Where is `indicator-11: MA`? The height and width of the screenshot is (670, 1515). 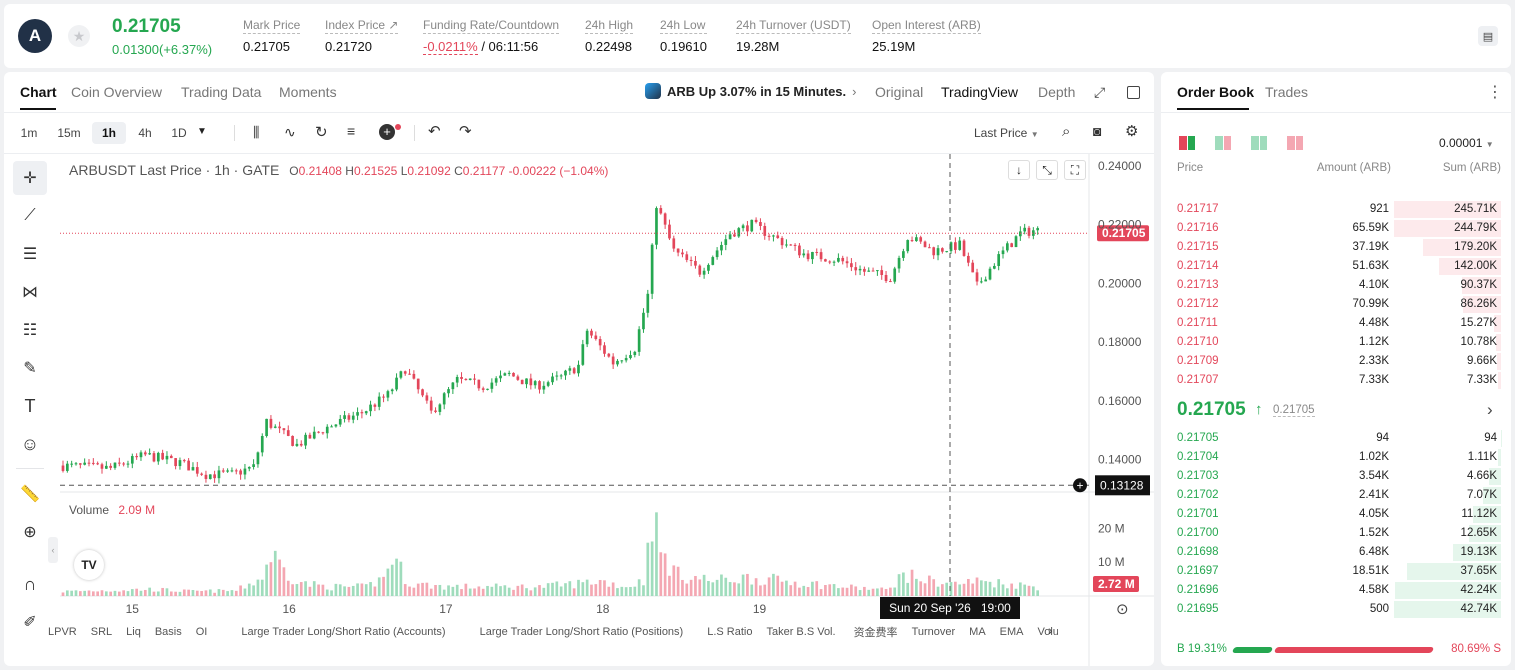
indicator-11: MA is located at coordinates (977, 632).